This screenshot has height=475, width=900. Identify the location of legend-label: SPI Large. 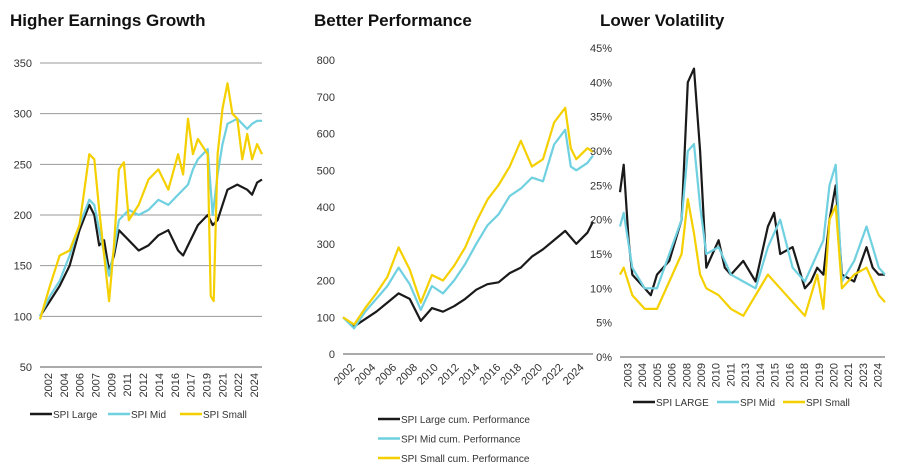
(75, 415).